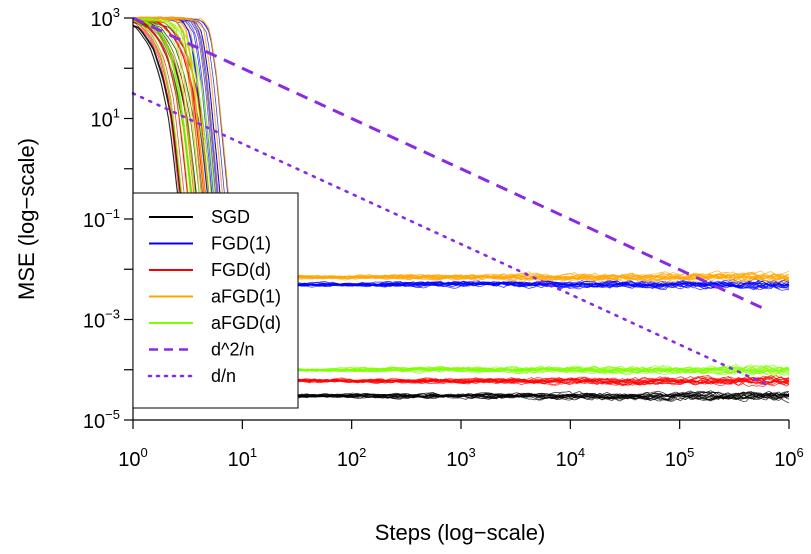  What do you see at coordinates (101, 219) in the screenshot?
I see `y-tick-label: 10⁻¹` at bounding box center [101, 219].